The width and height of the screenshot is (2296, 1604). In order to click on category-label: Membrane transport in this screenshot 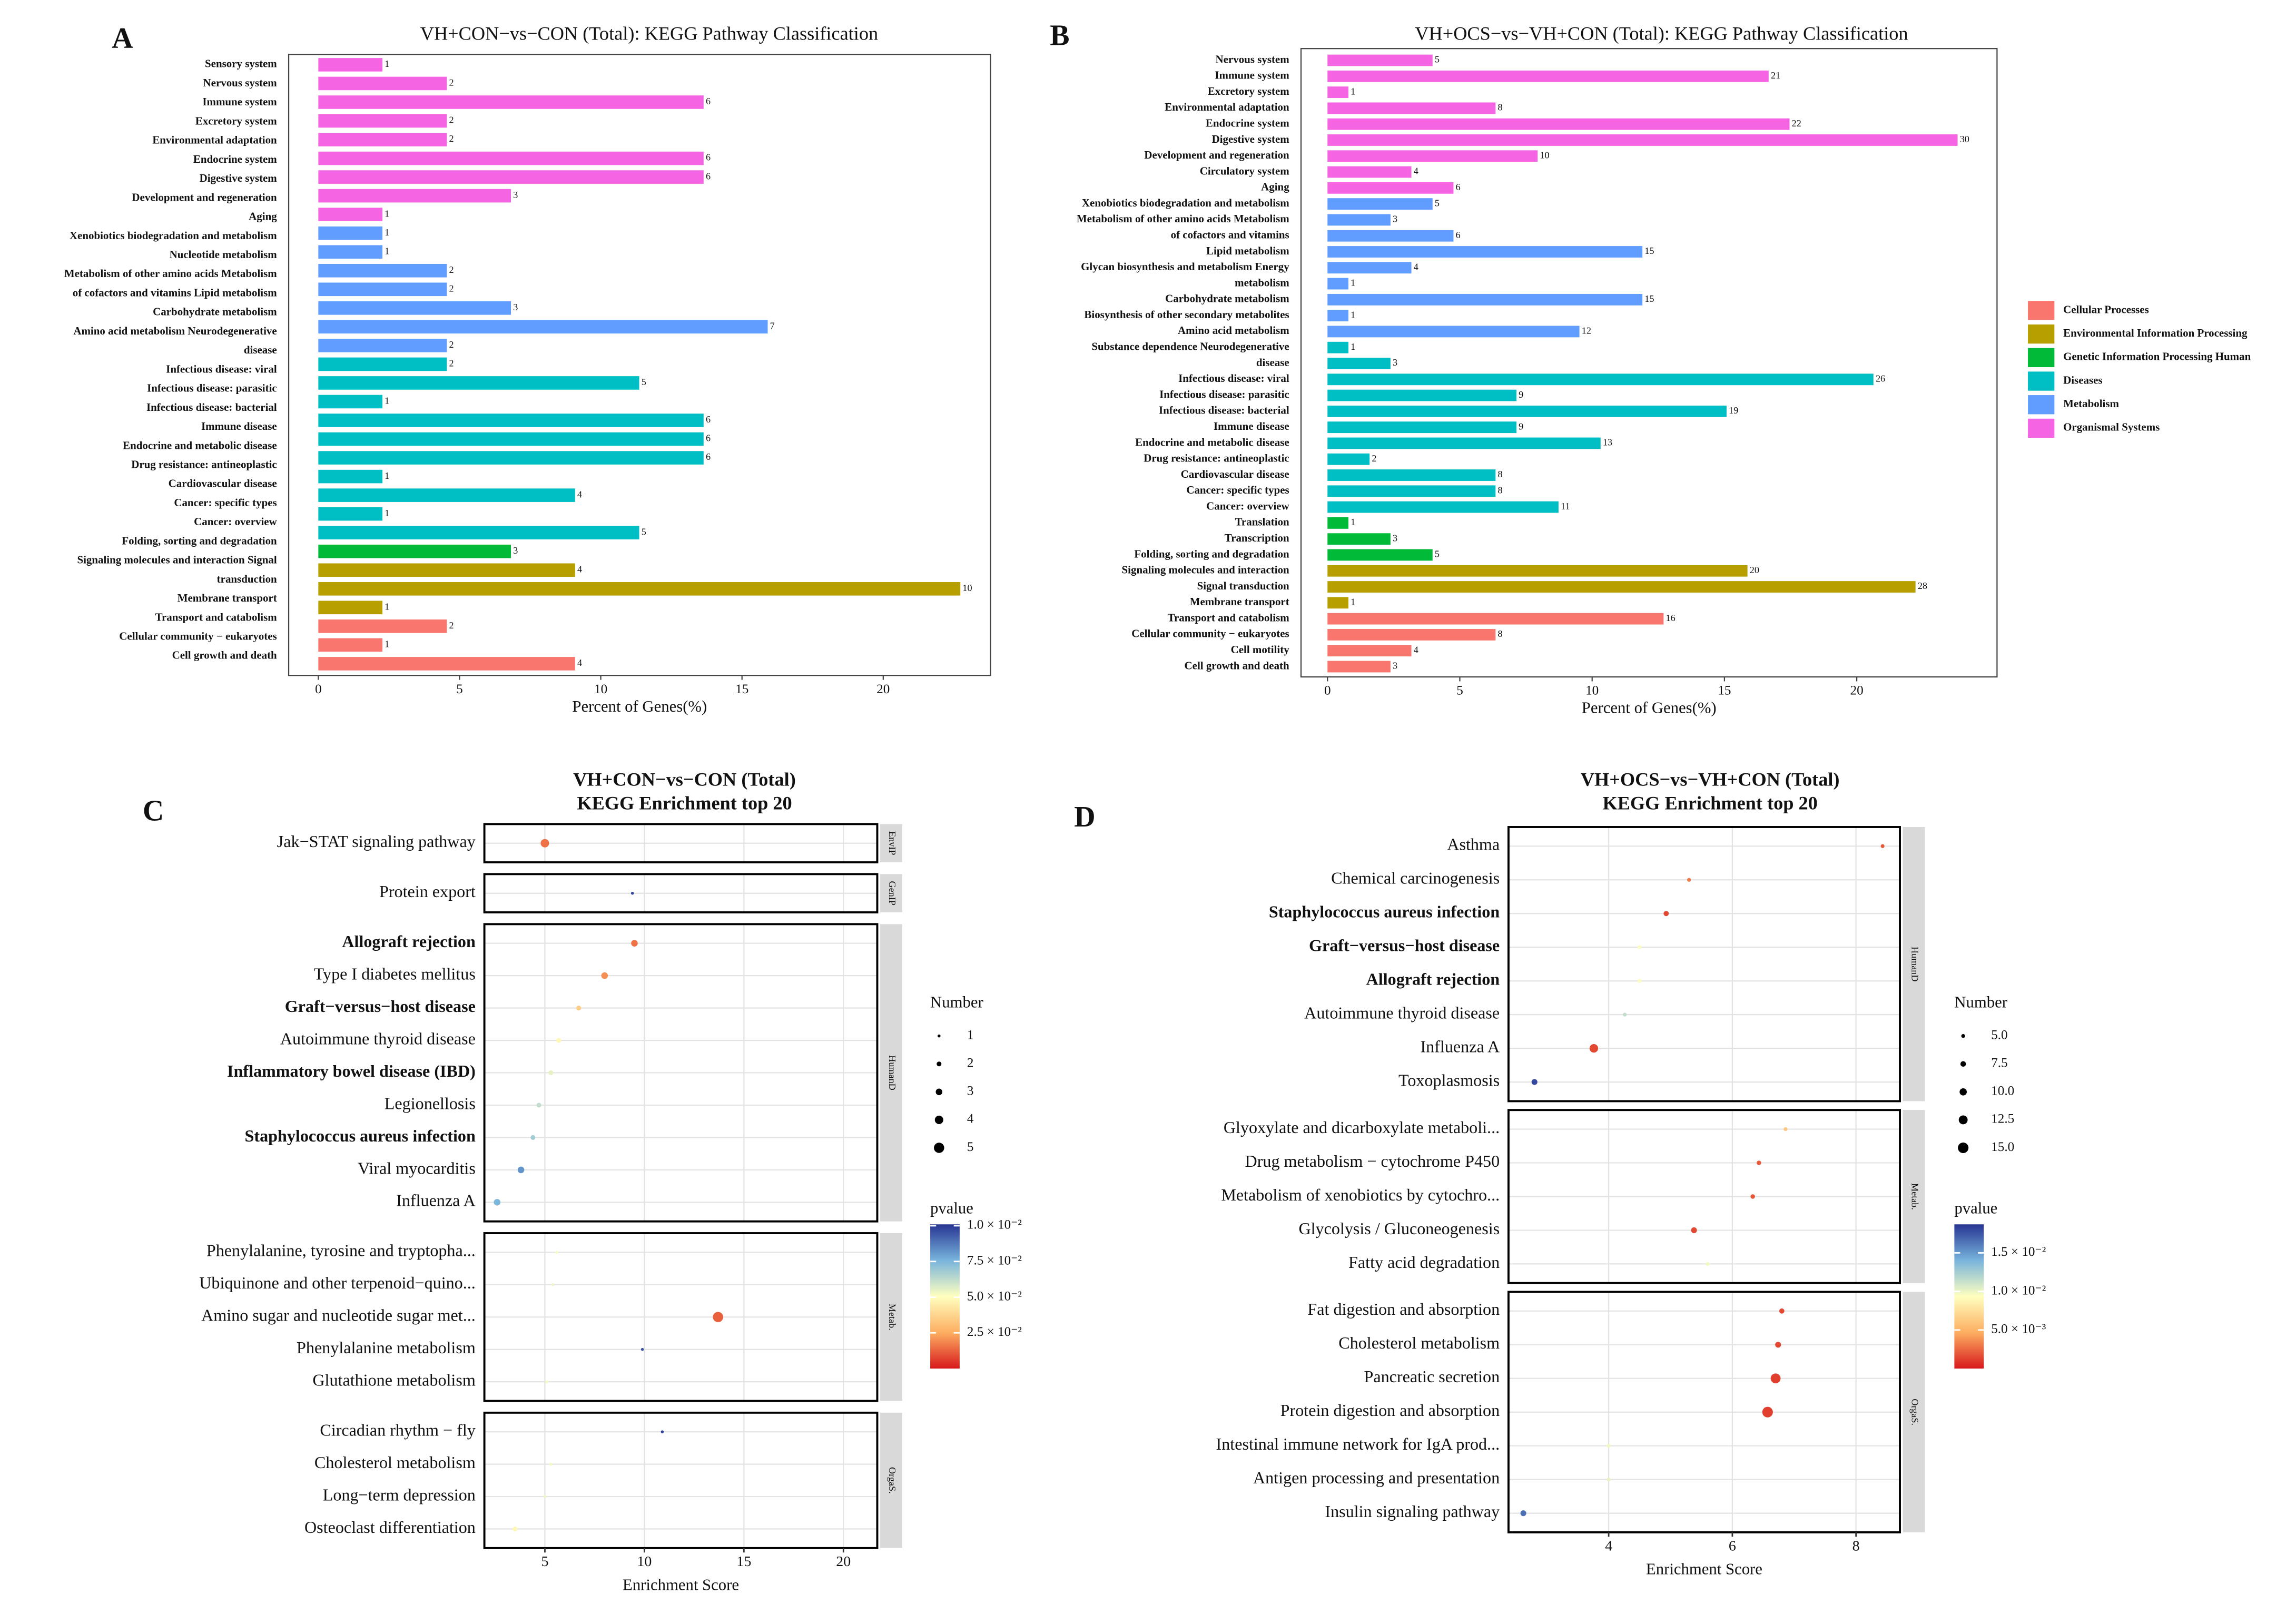, I will do `click(227, 598)`.